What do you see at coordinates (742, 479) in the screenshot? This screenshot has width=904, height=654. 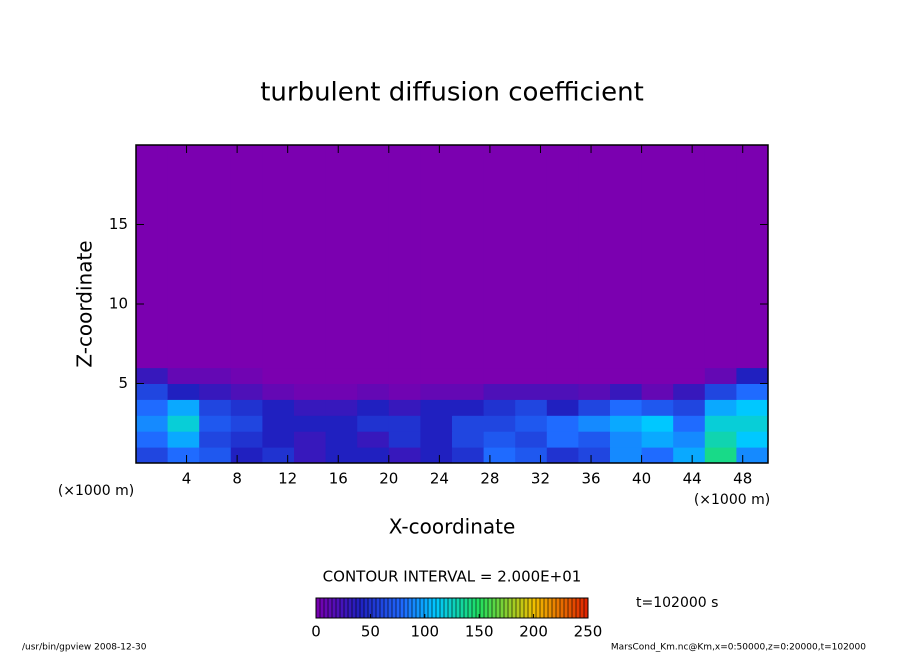 I see `x-tick-label: 48` at bounding box center [742, 479].